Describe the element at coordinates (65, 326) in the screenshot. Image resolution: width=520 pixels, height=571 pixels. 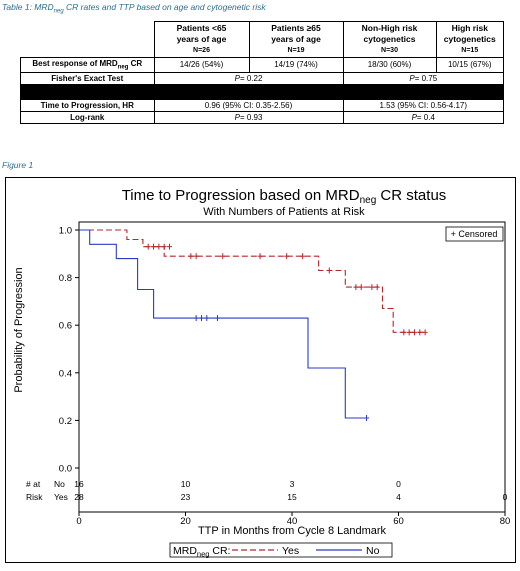
I see `y-tick-label-3: 0.6` at that location.